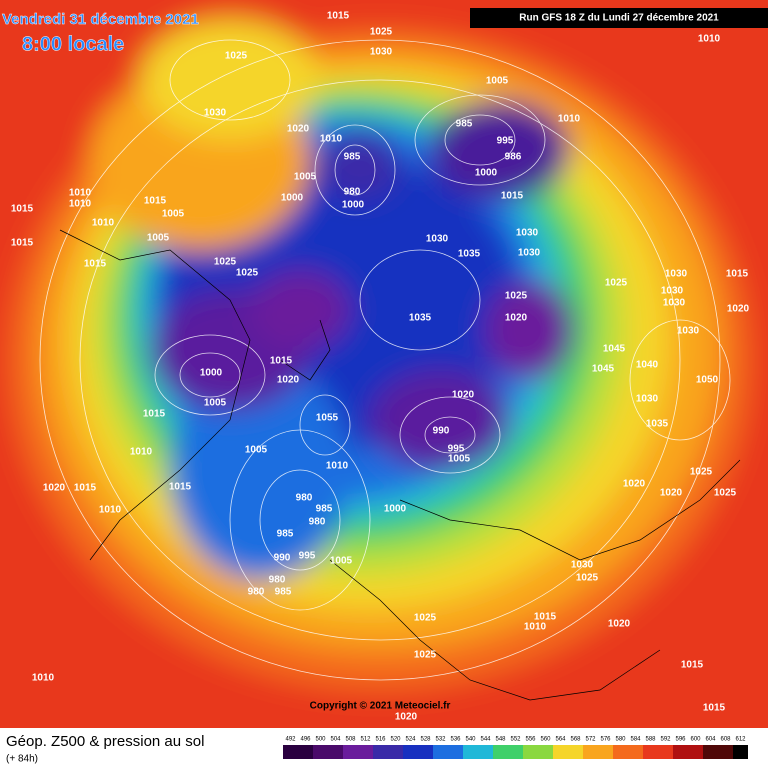  Describe the element at coordinates (513, 157) in the screenshot. I see `isobar-label: 986` at that location.